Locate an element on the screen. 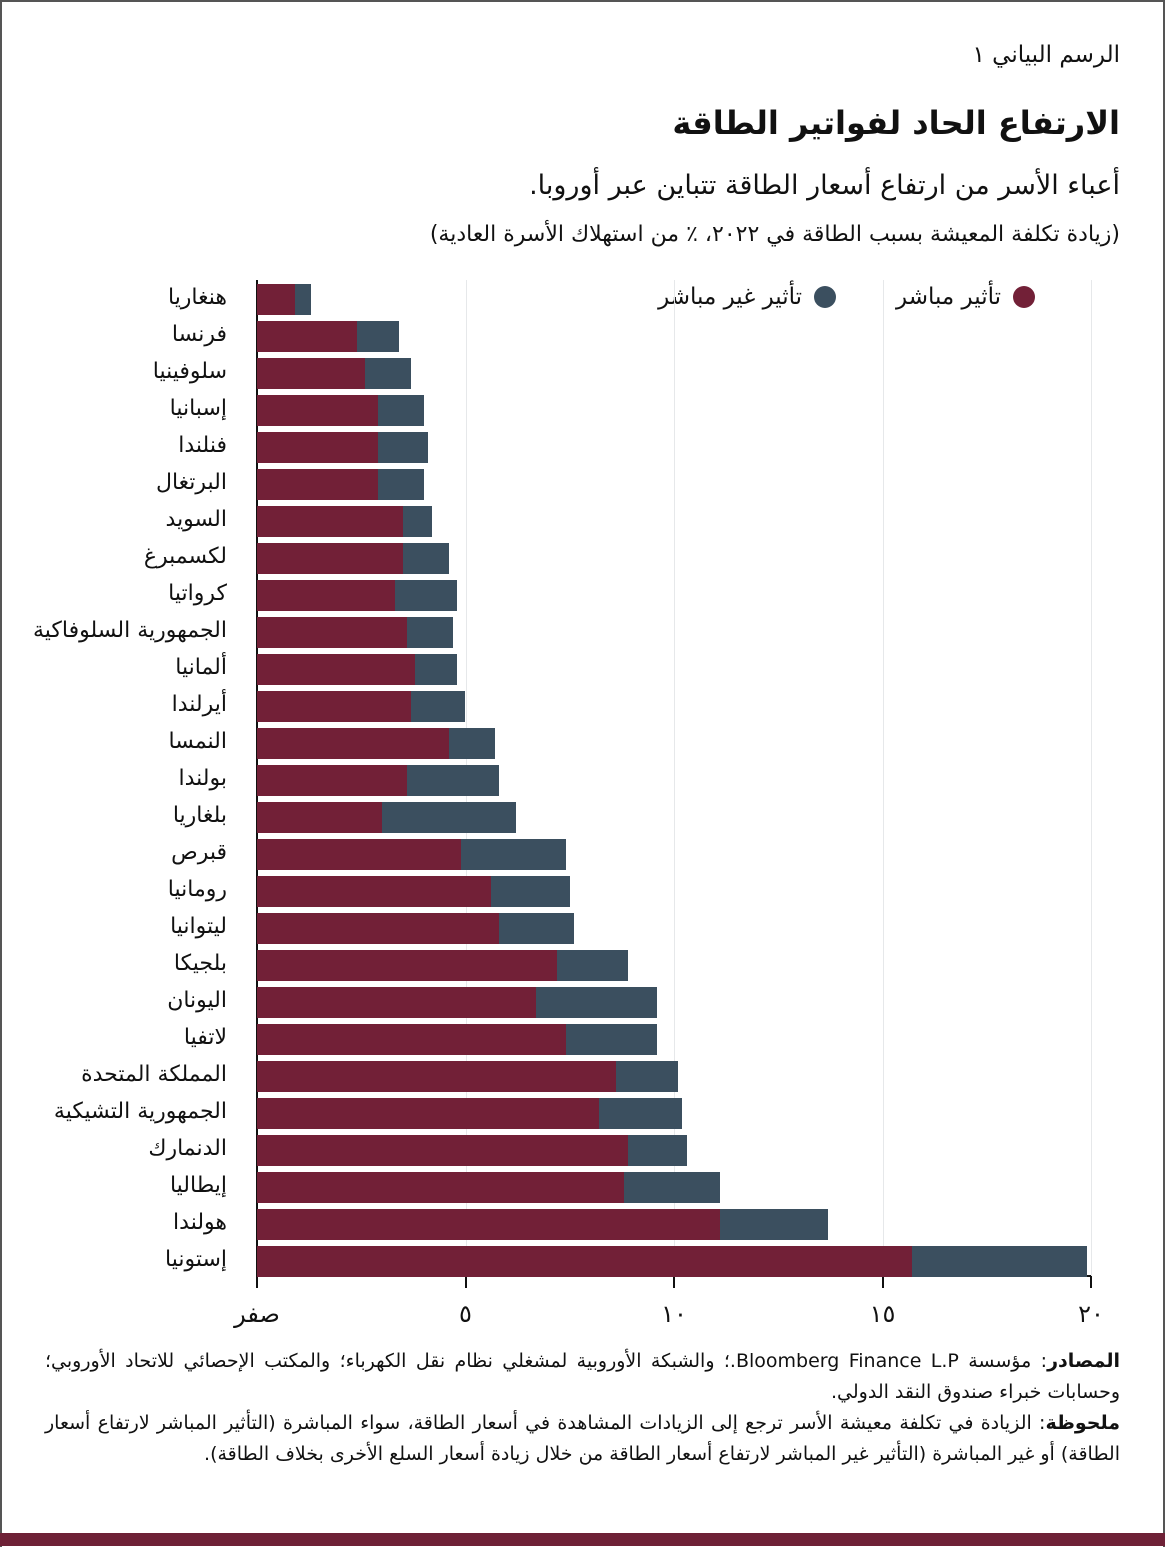  category-label: فنلندا is located at coordinates (202, 445).